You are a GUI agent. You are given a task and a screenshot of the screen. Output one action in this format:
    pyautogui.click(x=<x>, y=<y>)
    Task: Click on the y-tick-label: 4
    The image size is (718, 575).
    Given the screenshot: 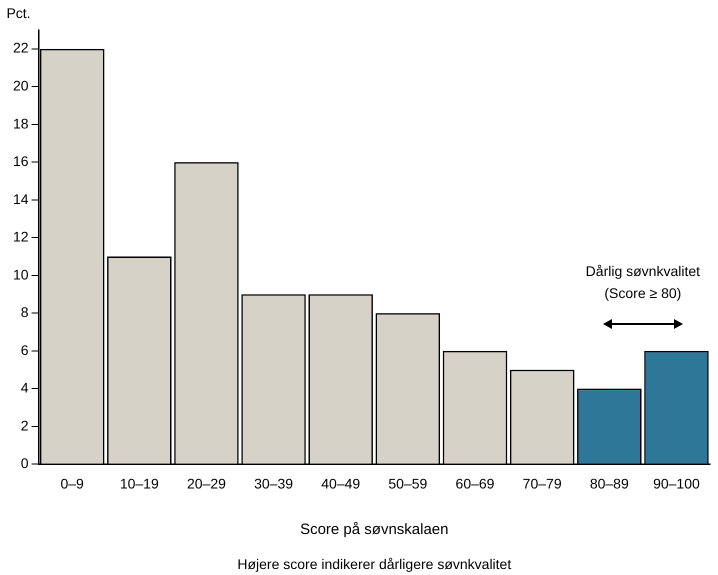 What is the action you would take?
    pyautogui.click(x=24, y=388)
    